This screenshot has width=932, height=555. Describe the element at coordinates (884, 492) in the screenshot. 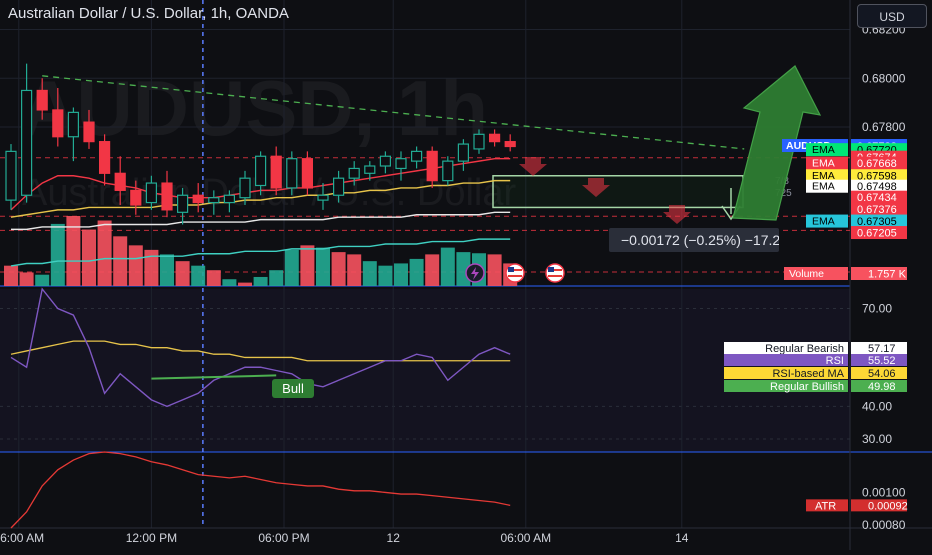

I see `atr-tick-label: 0.00100` at that location.